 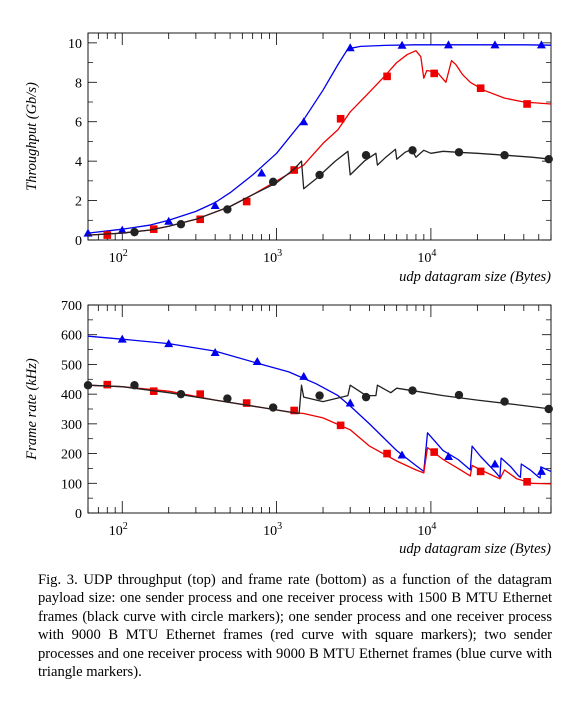 What do you see at coordinates (71, 484) in the screenshot?
I see `y-tick-label: 100` at bounding box center [71, 484].